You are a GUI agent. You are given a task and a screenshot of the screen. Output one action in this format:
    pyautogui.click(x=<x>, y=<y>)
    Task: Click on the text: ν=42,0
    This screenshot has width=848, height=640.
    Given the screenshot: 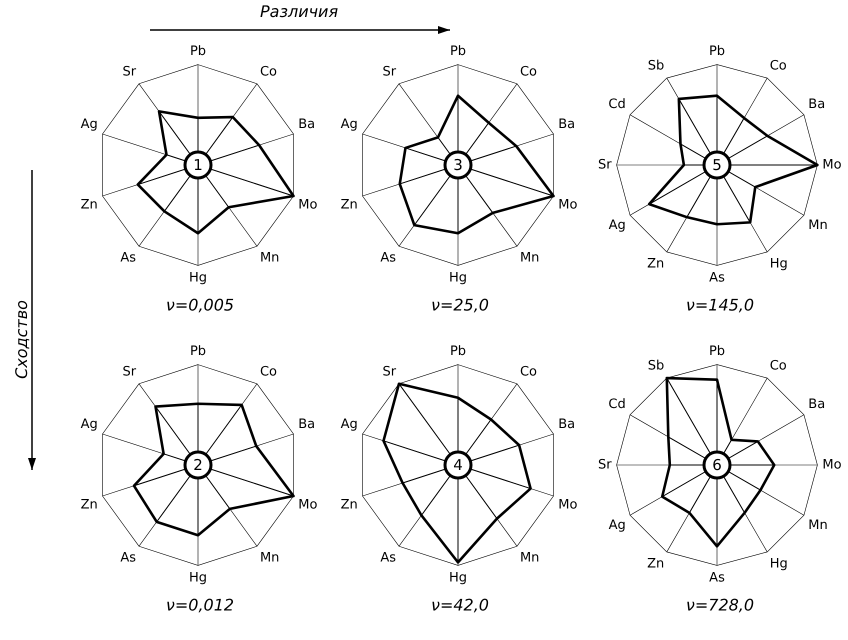 What is the action you would take?
    pyautogui.click(x=460, y=605)
    